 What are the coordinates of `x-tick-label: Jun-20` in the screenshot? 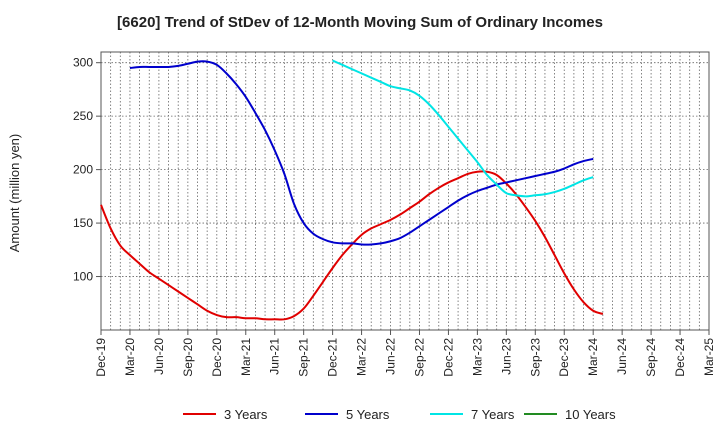 It's located at (159, 356).